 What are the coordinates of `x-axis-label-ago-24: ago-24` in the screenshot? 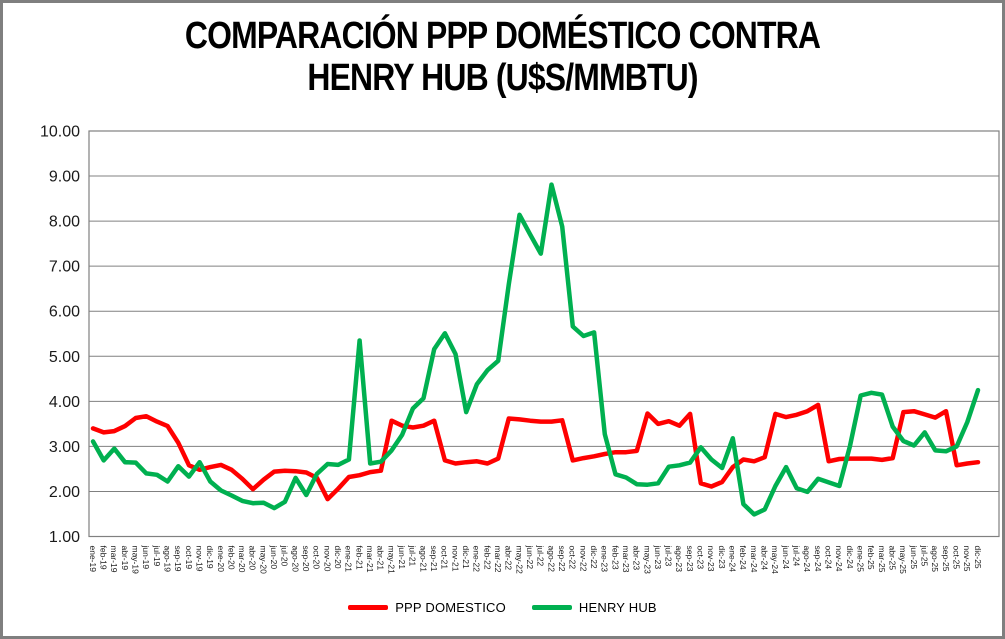 It's located at (807, 559).